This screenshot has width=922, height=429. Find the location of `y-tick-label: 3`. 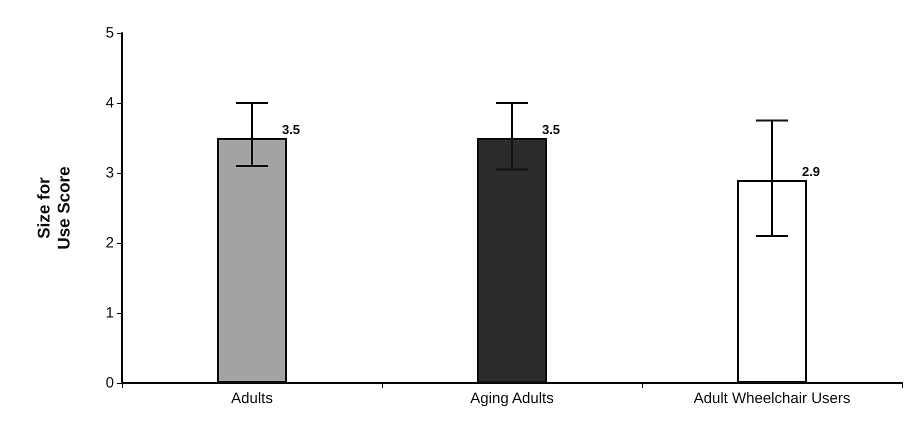

y-tick-label: 3 is located at coordinates (110, 173).